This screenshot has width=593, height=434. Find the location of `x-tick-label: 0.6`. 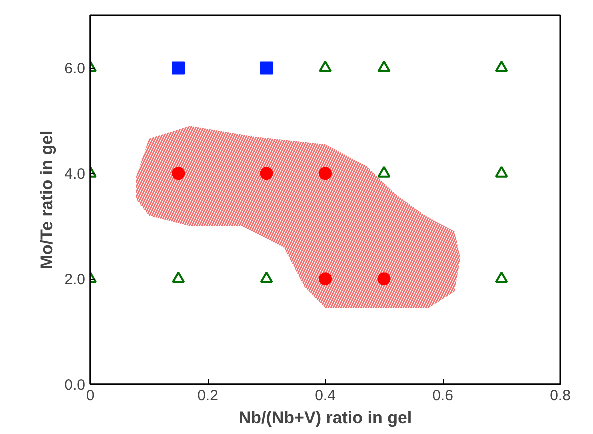

x-tick-label: 0.6 is located at coordinates (443, 396).